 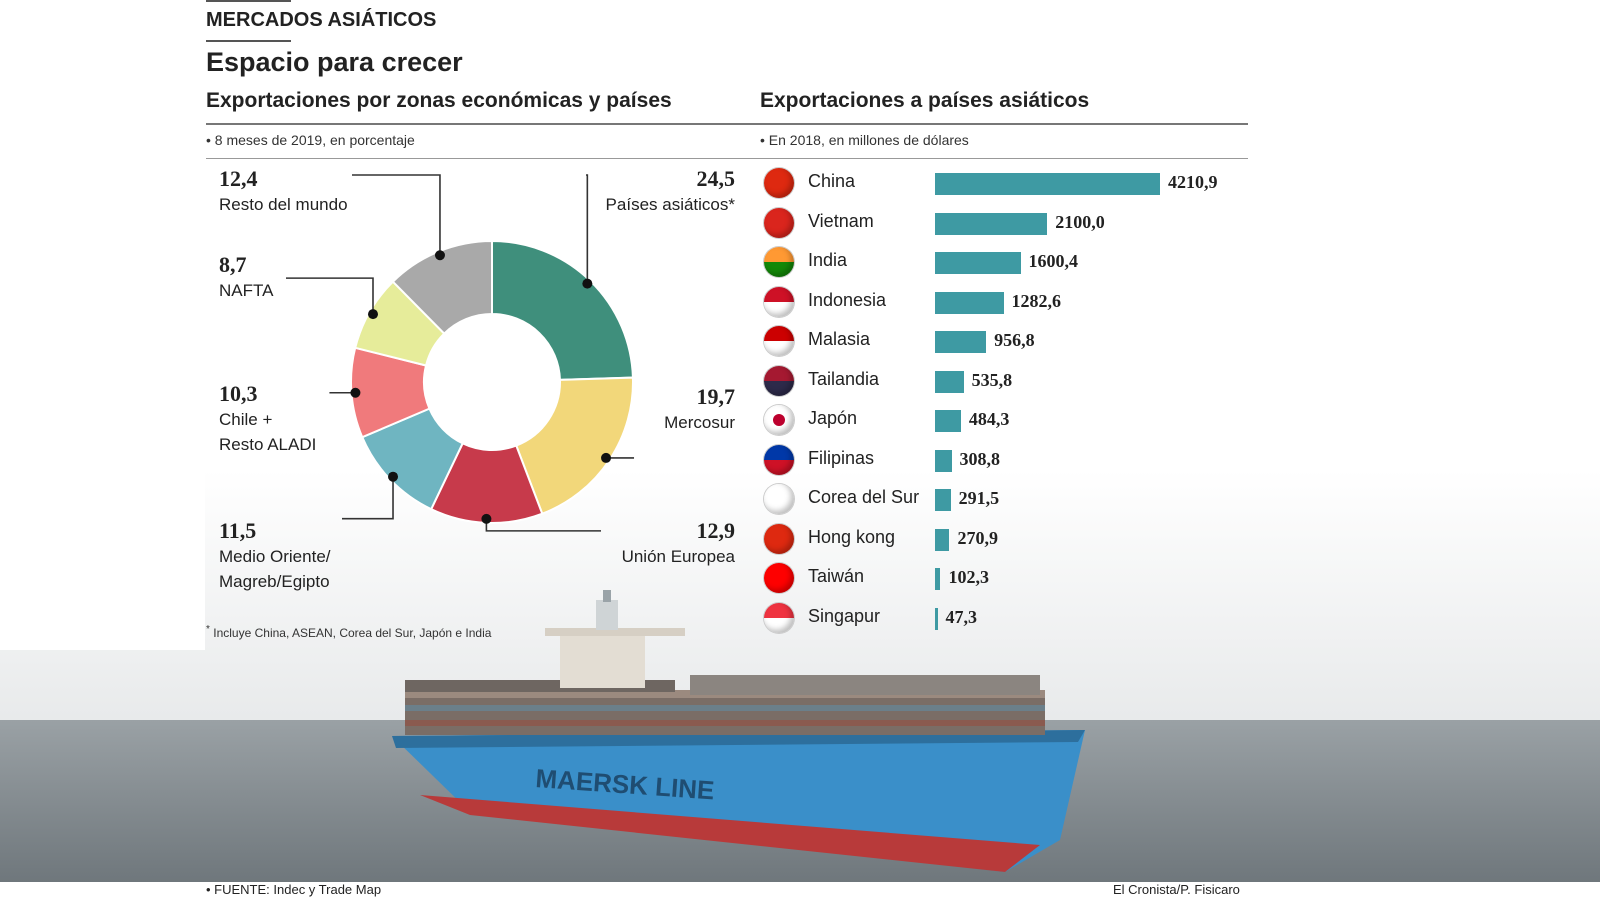 What do you see at coordinates (779, 617) in the screenshot?
I see `singapore-flag-icon` at bounding box center [779, 617].